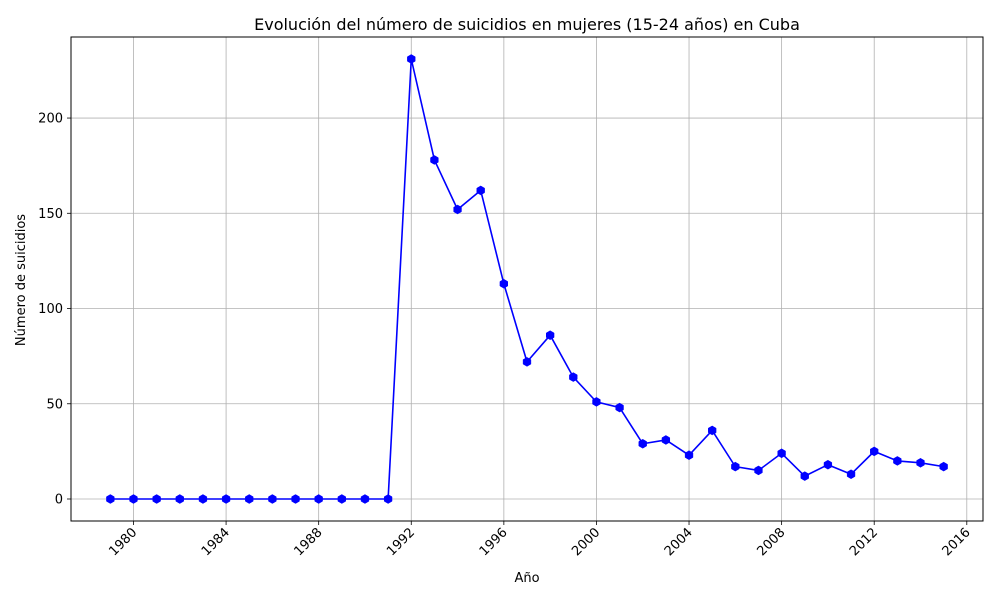 This screenshot has height=600, width=1000. I want to click on x-tick-label: 1980, so click(123, 542).